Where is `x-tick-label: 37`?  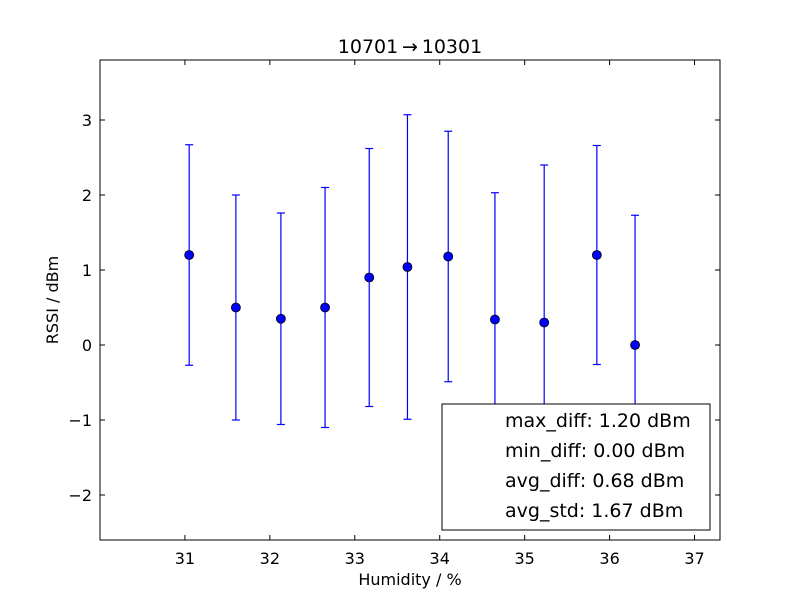 x-tick-label: 37 is located at coordinates (694, 558).